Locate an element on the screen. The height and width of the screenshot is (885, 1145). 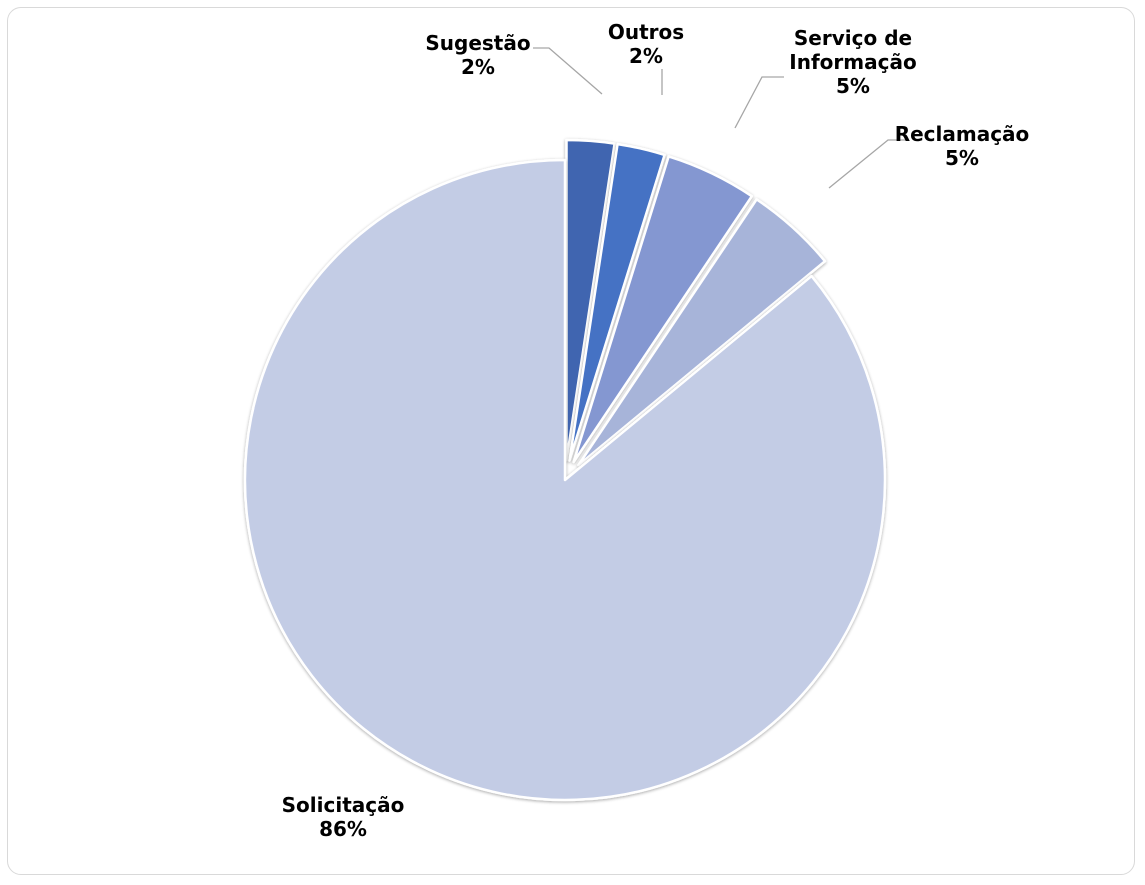
data-label: Sugestão 2% is located at coordinates (477, 55).